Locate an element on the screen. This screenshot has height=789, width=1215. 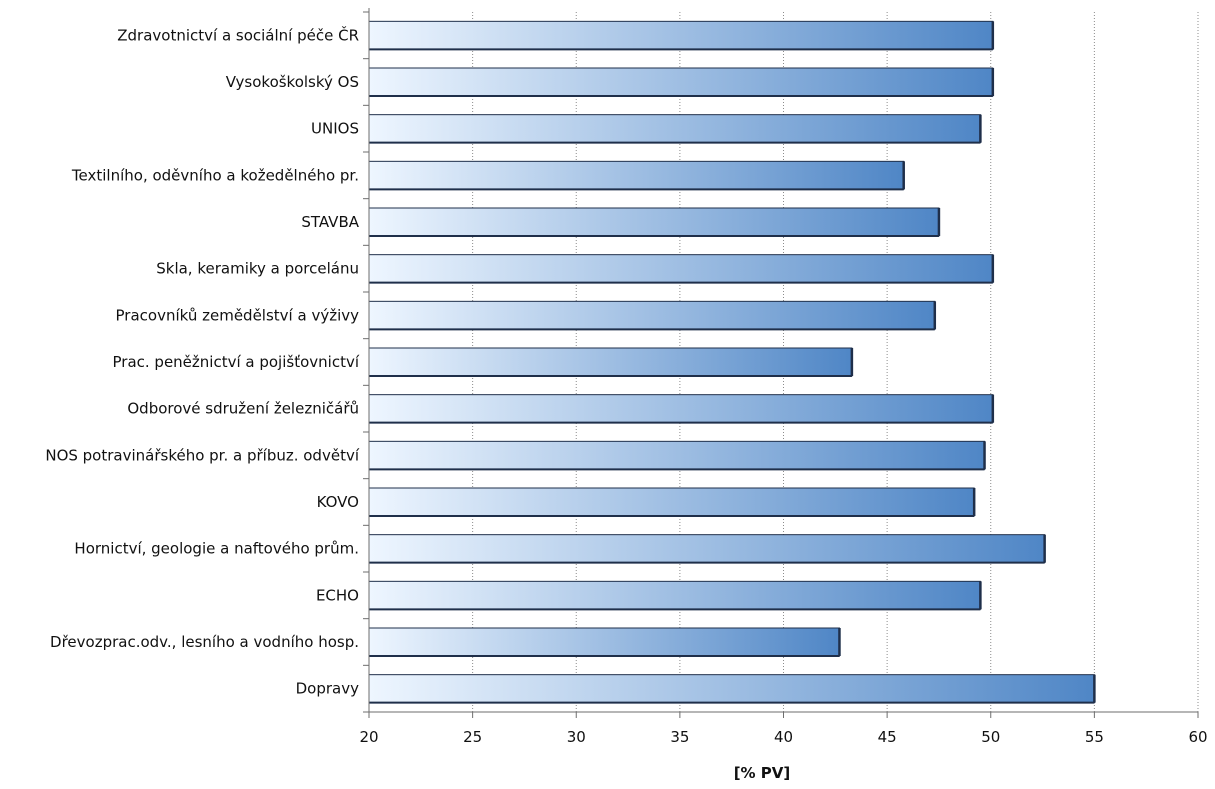
category-label: STAVBA is located at coordinates (330, 222).